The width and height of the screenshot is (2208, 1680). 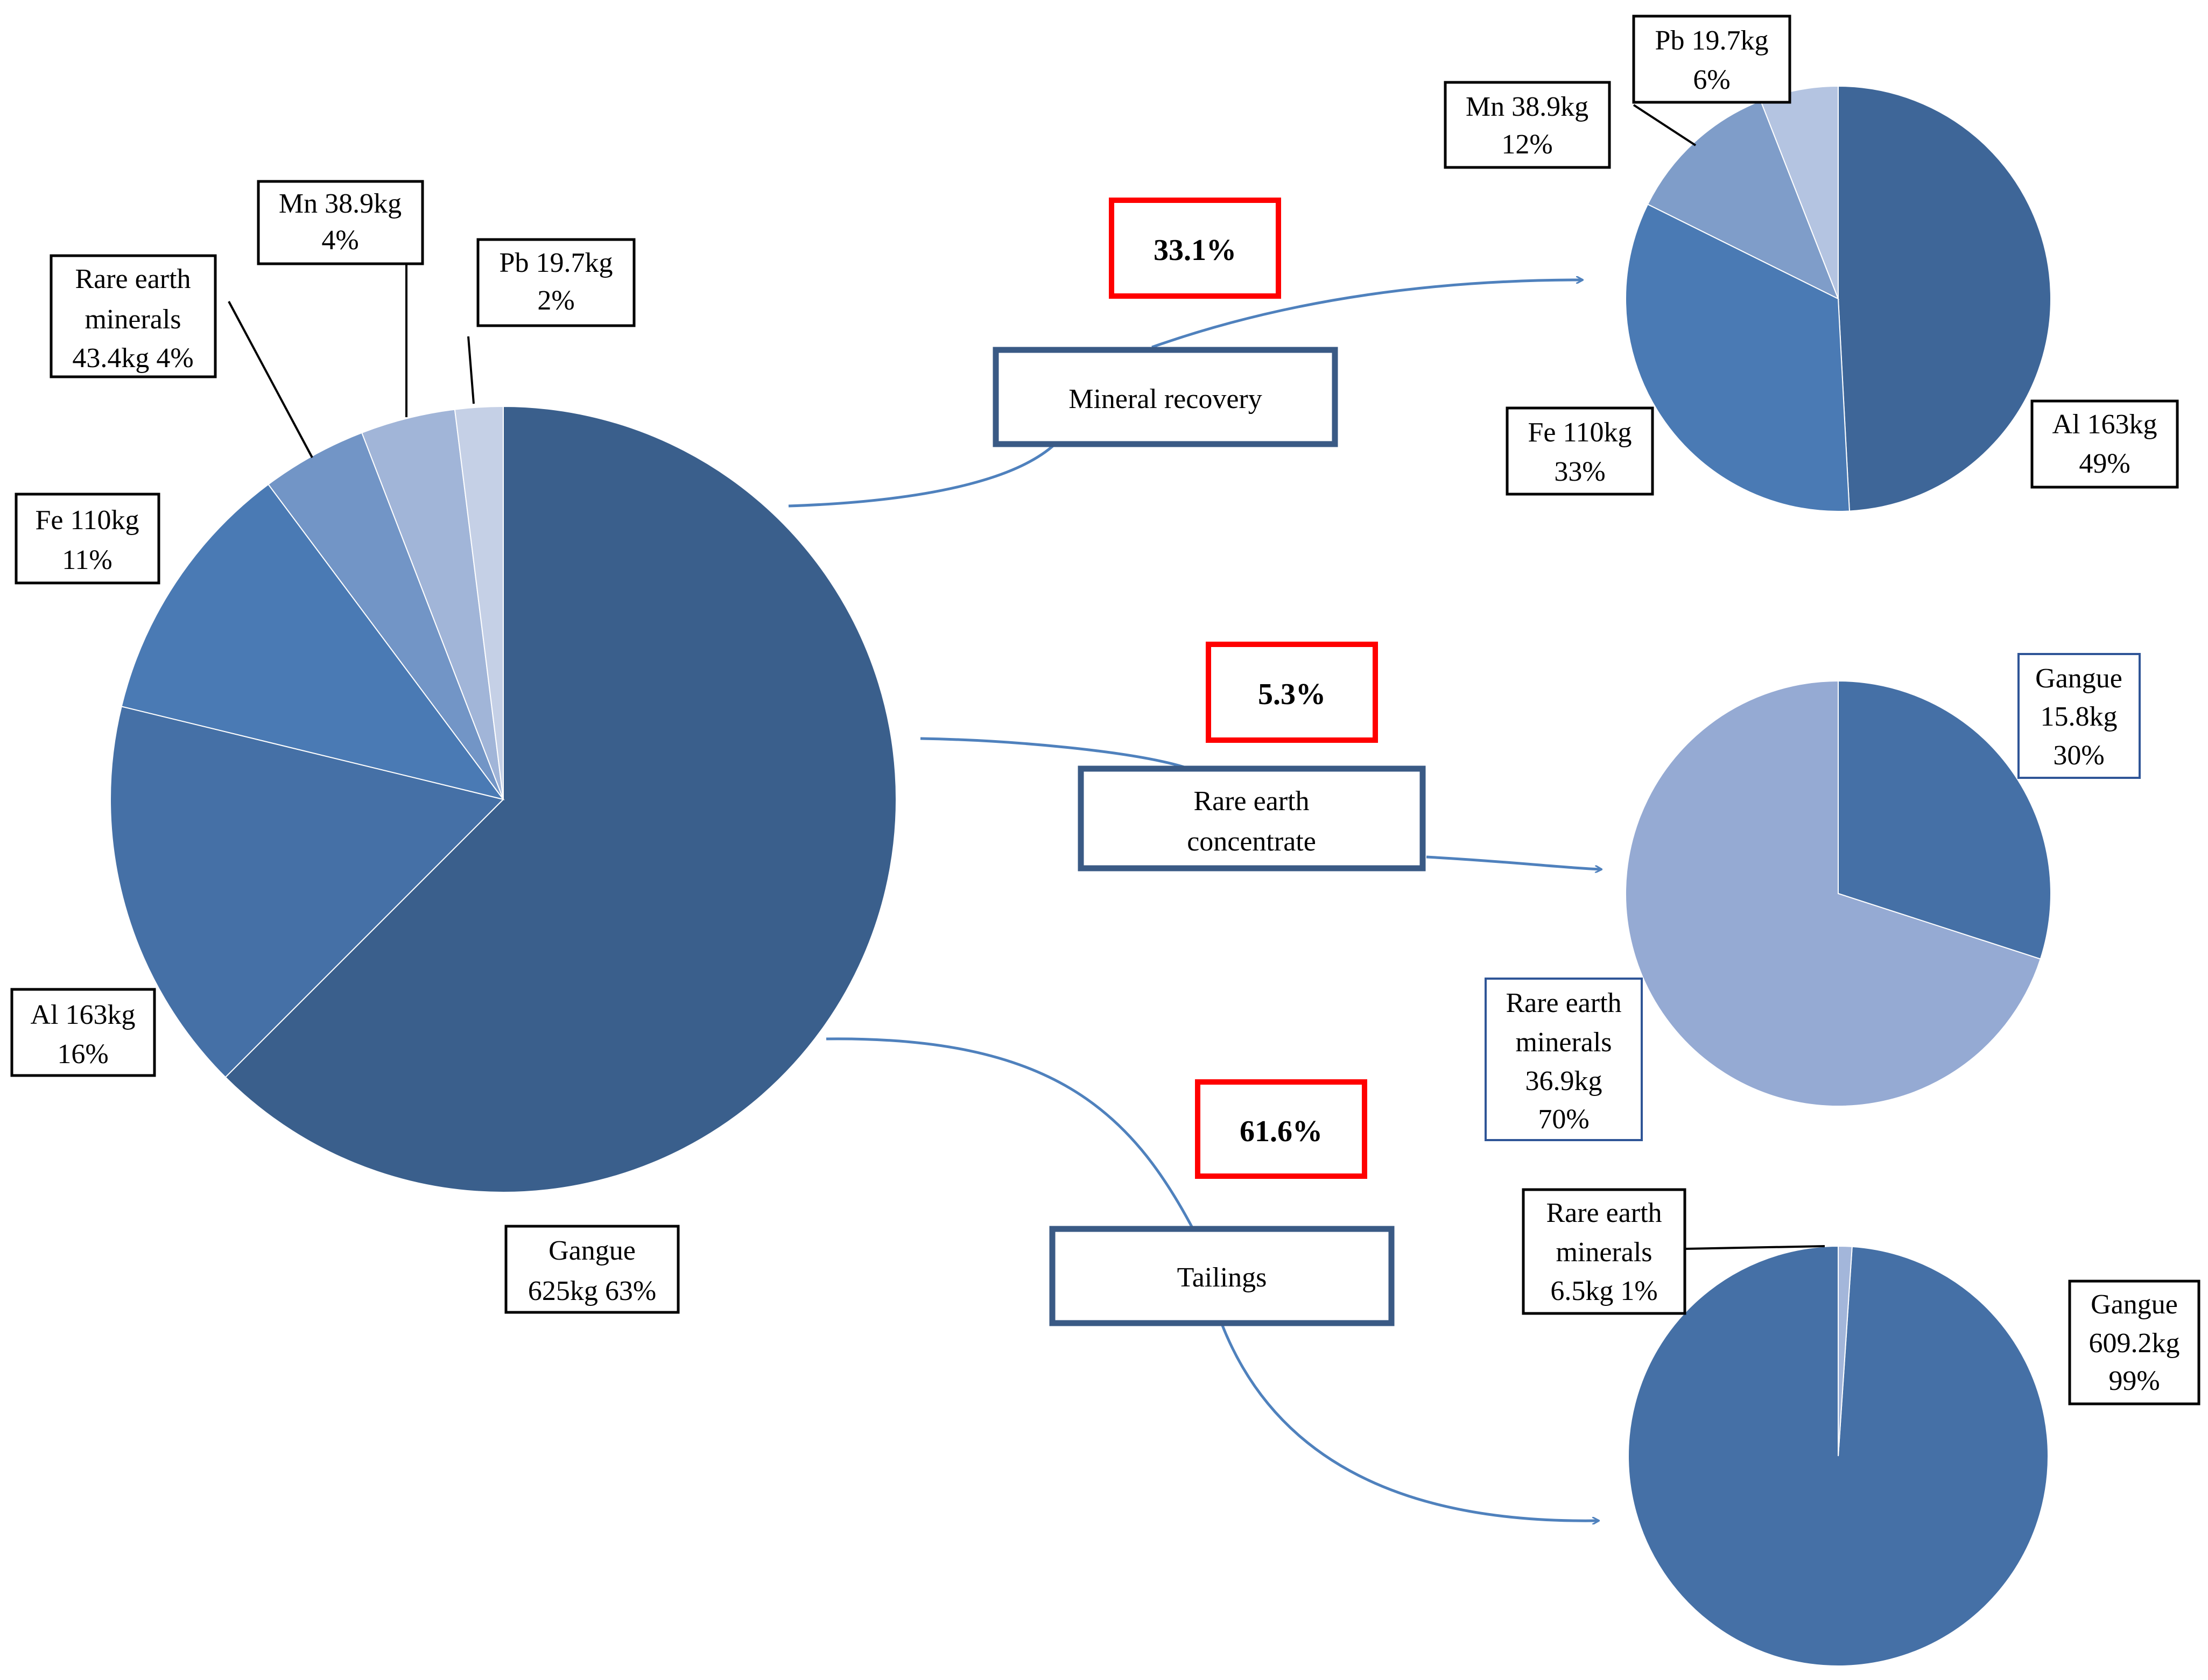 I want to click on label-gangue-main-line2: 625kg 63%, so click(x=592, y=1291).